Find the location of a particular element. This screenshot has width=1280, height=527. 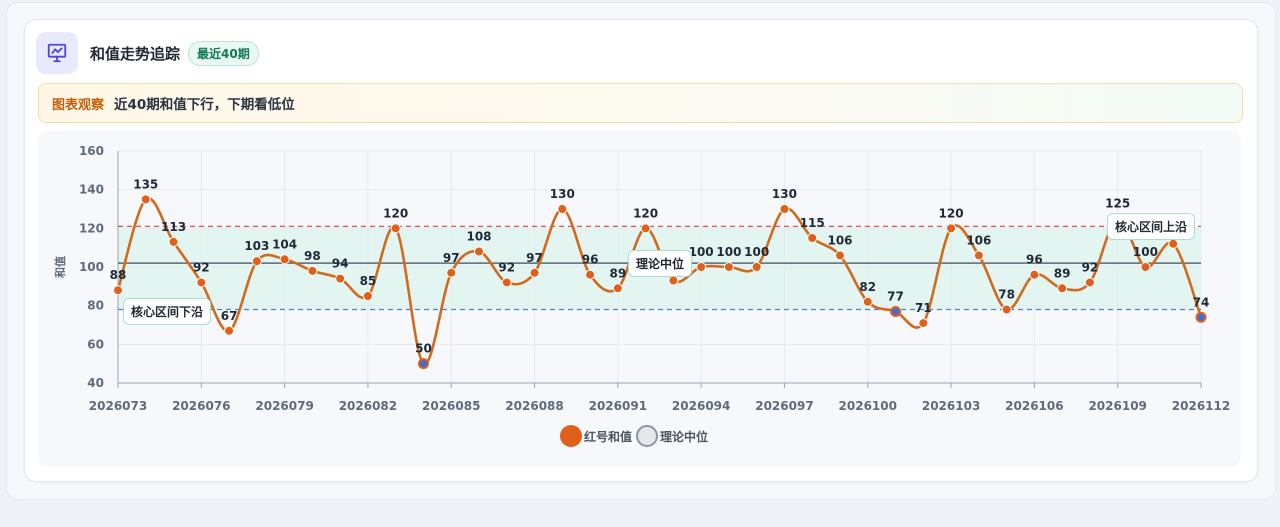

data-label: 67 is located at coordinates (229, 316).